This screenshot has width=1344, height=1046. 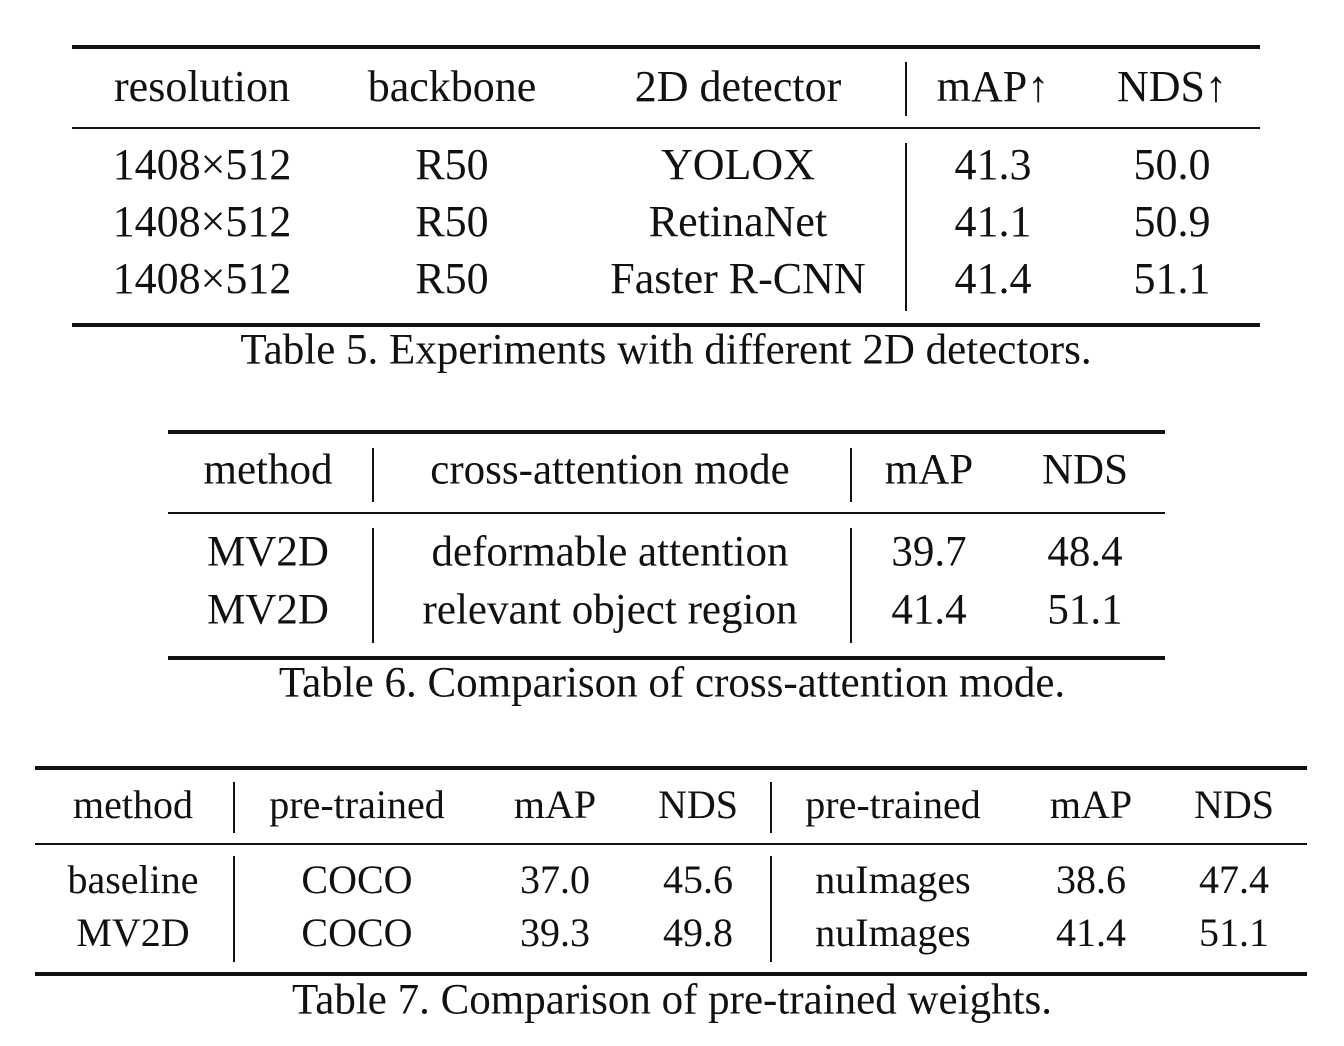 What do you see at coordinates (452, 86) in the screenshot?
I see `column-header: backbone` at bounding box center [452, 86].